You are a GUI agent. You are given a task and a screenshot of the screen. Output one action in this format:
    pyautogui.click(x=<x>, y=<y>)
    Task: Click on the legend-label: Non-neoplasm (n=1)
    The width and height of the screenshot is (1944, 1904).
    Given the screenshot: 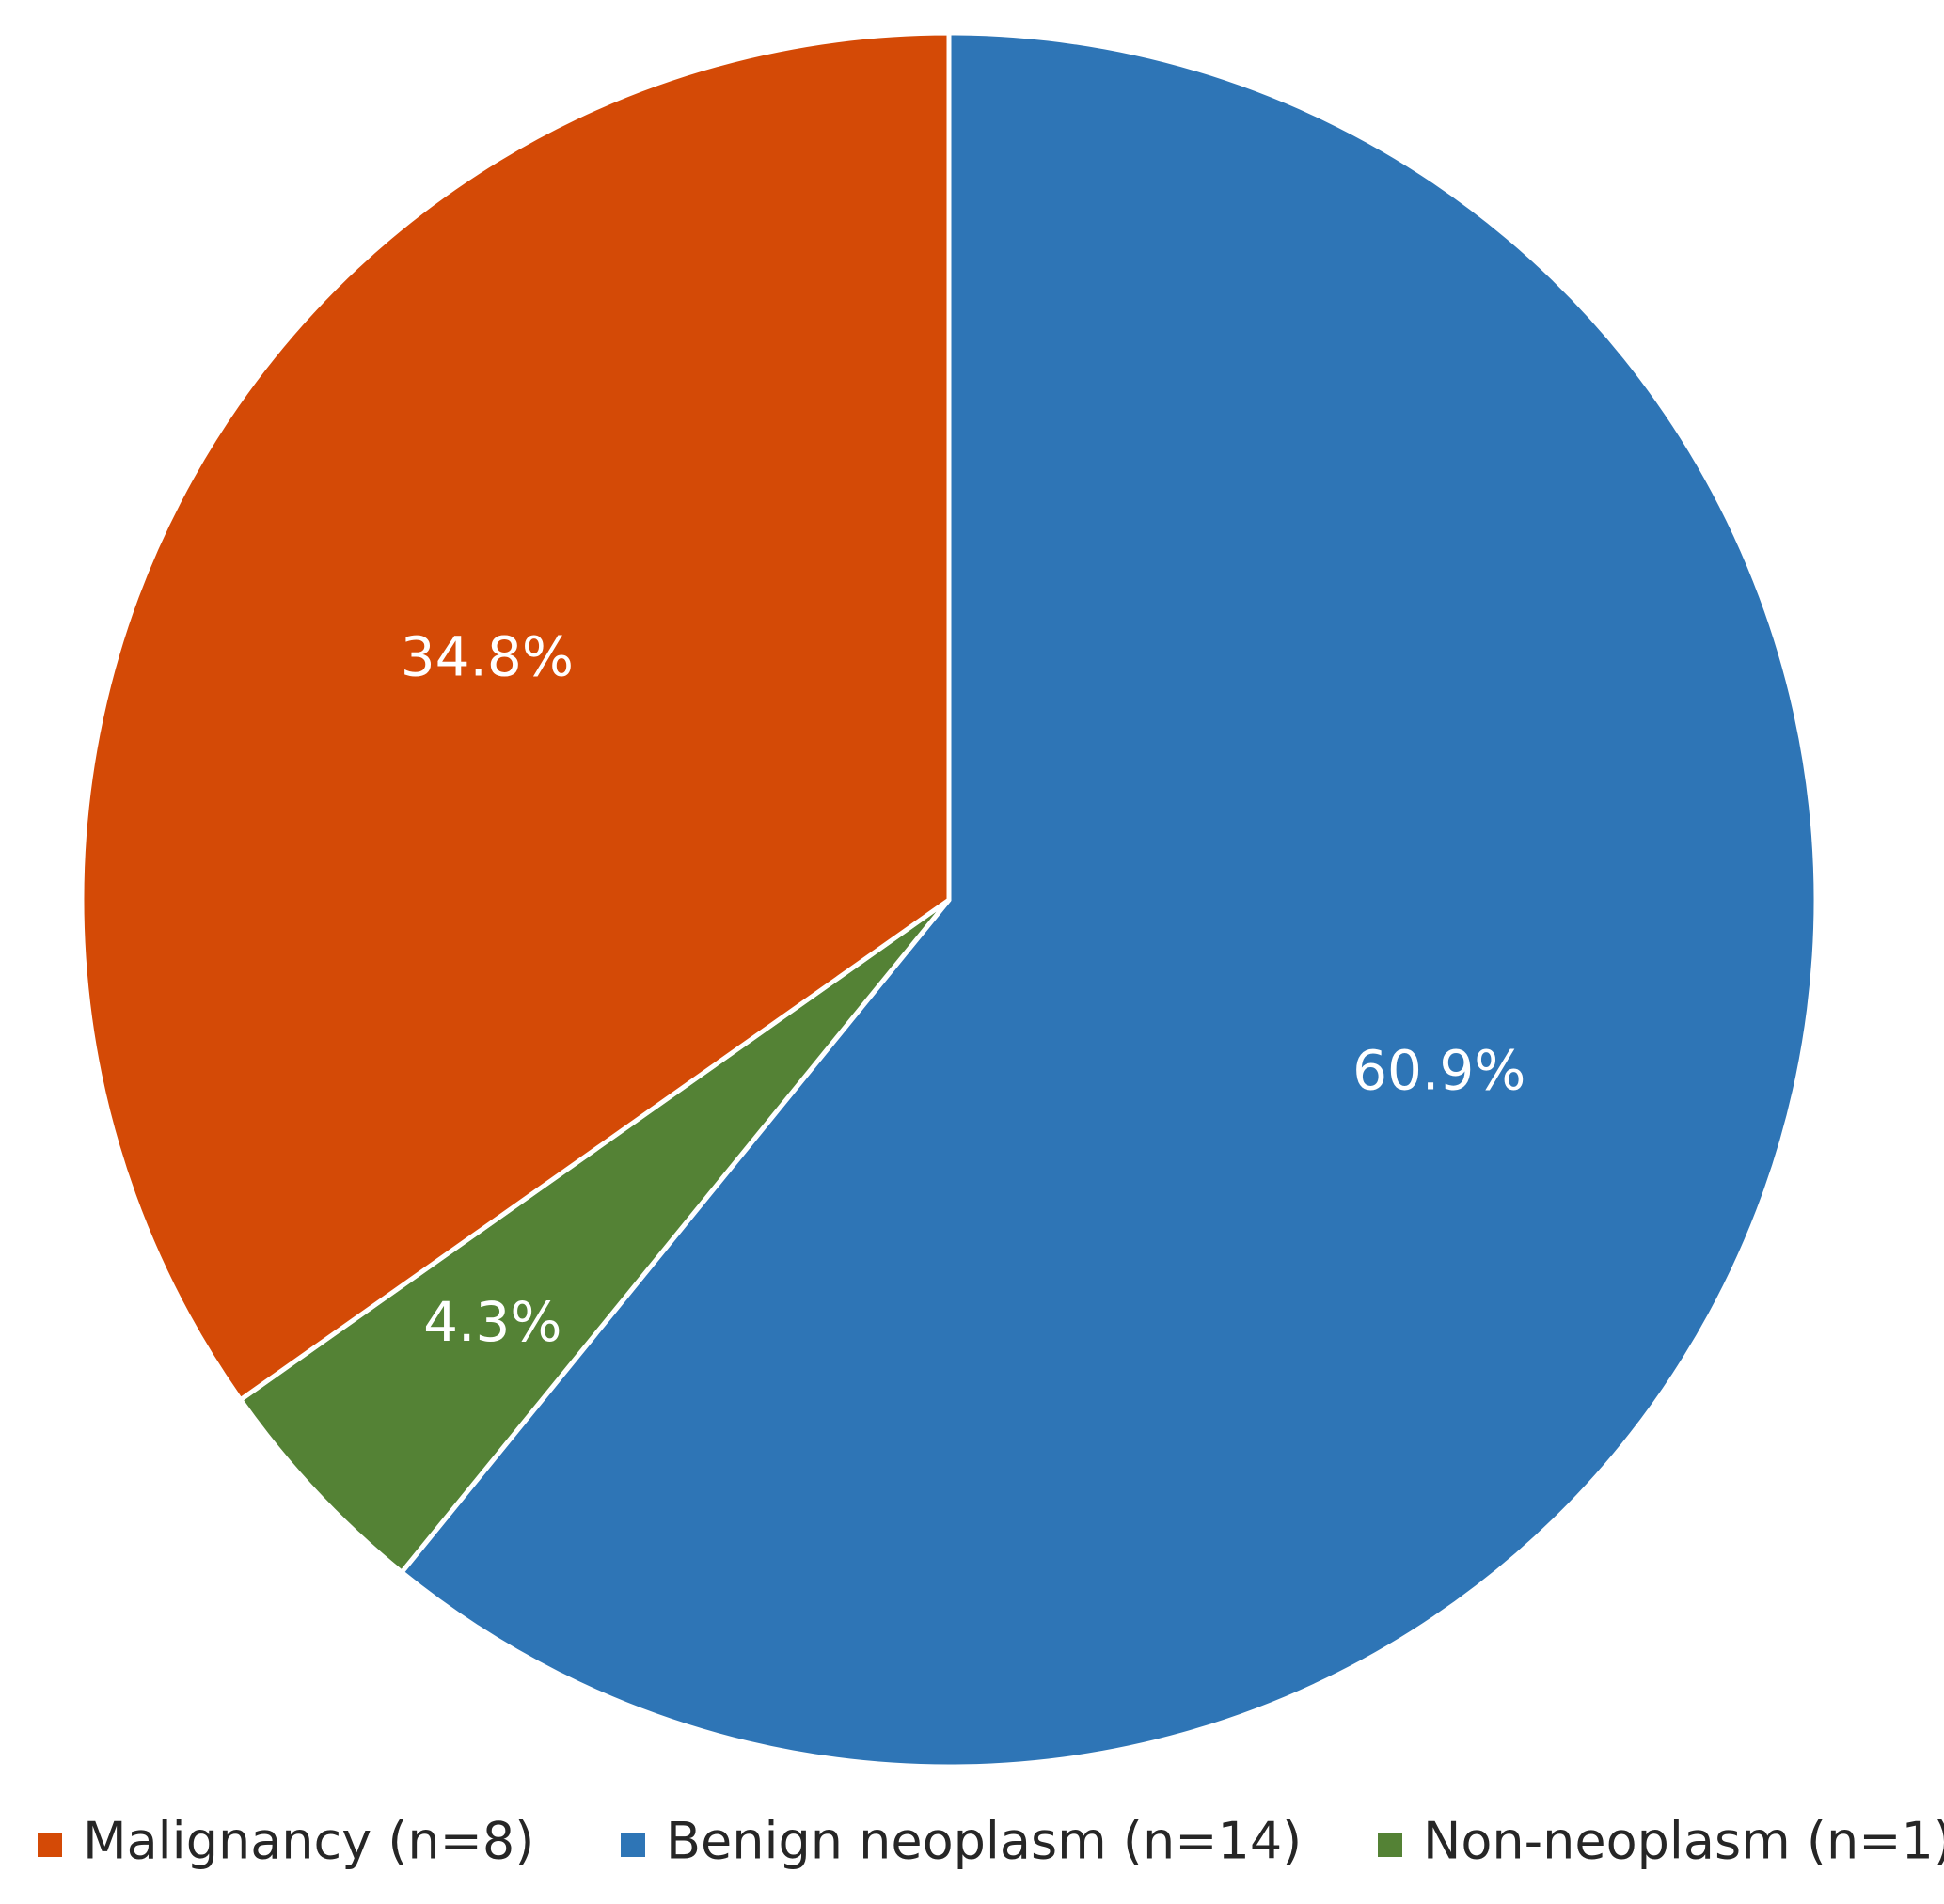 What is the action you would take?
    pyautogui.click(x=1683, y=1841)
    